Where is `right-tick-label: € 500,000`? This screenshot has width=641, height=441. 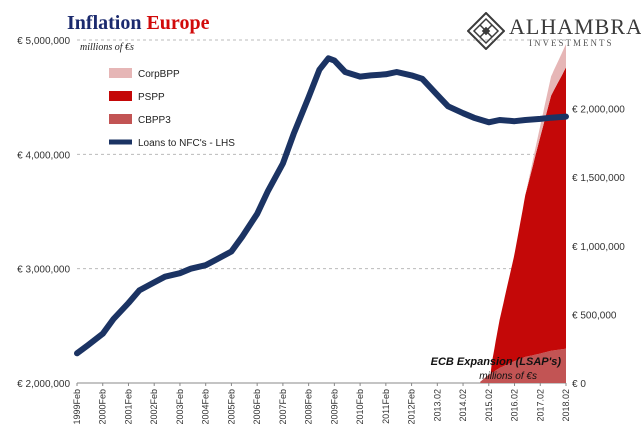 right-tick-label: € 500,000 is located at coordinates (594, 315).